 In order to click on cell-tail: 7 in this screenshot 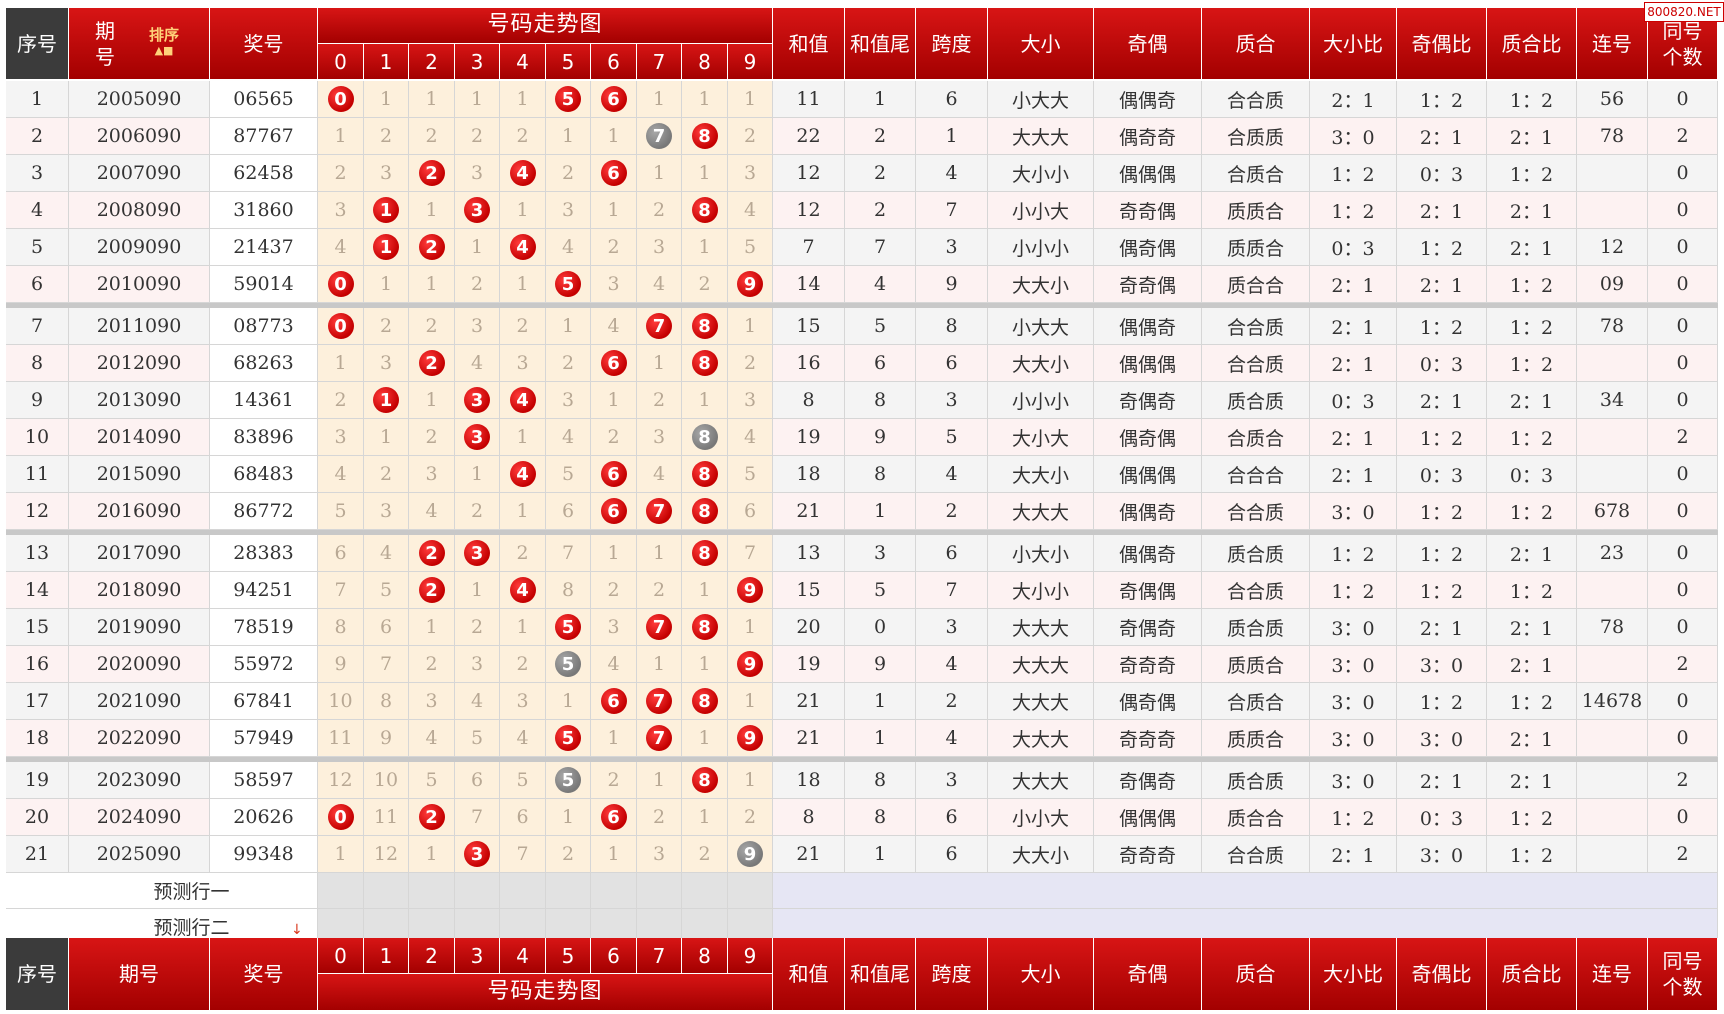, I will do `click(880, 247)`.